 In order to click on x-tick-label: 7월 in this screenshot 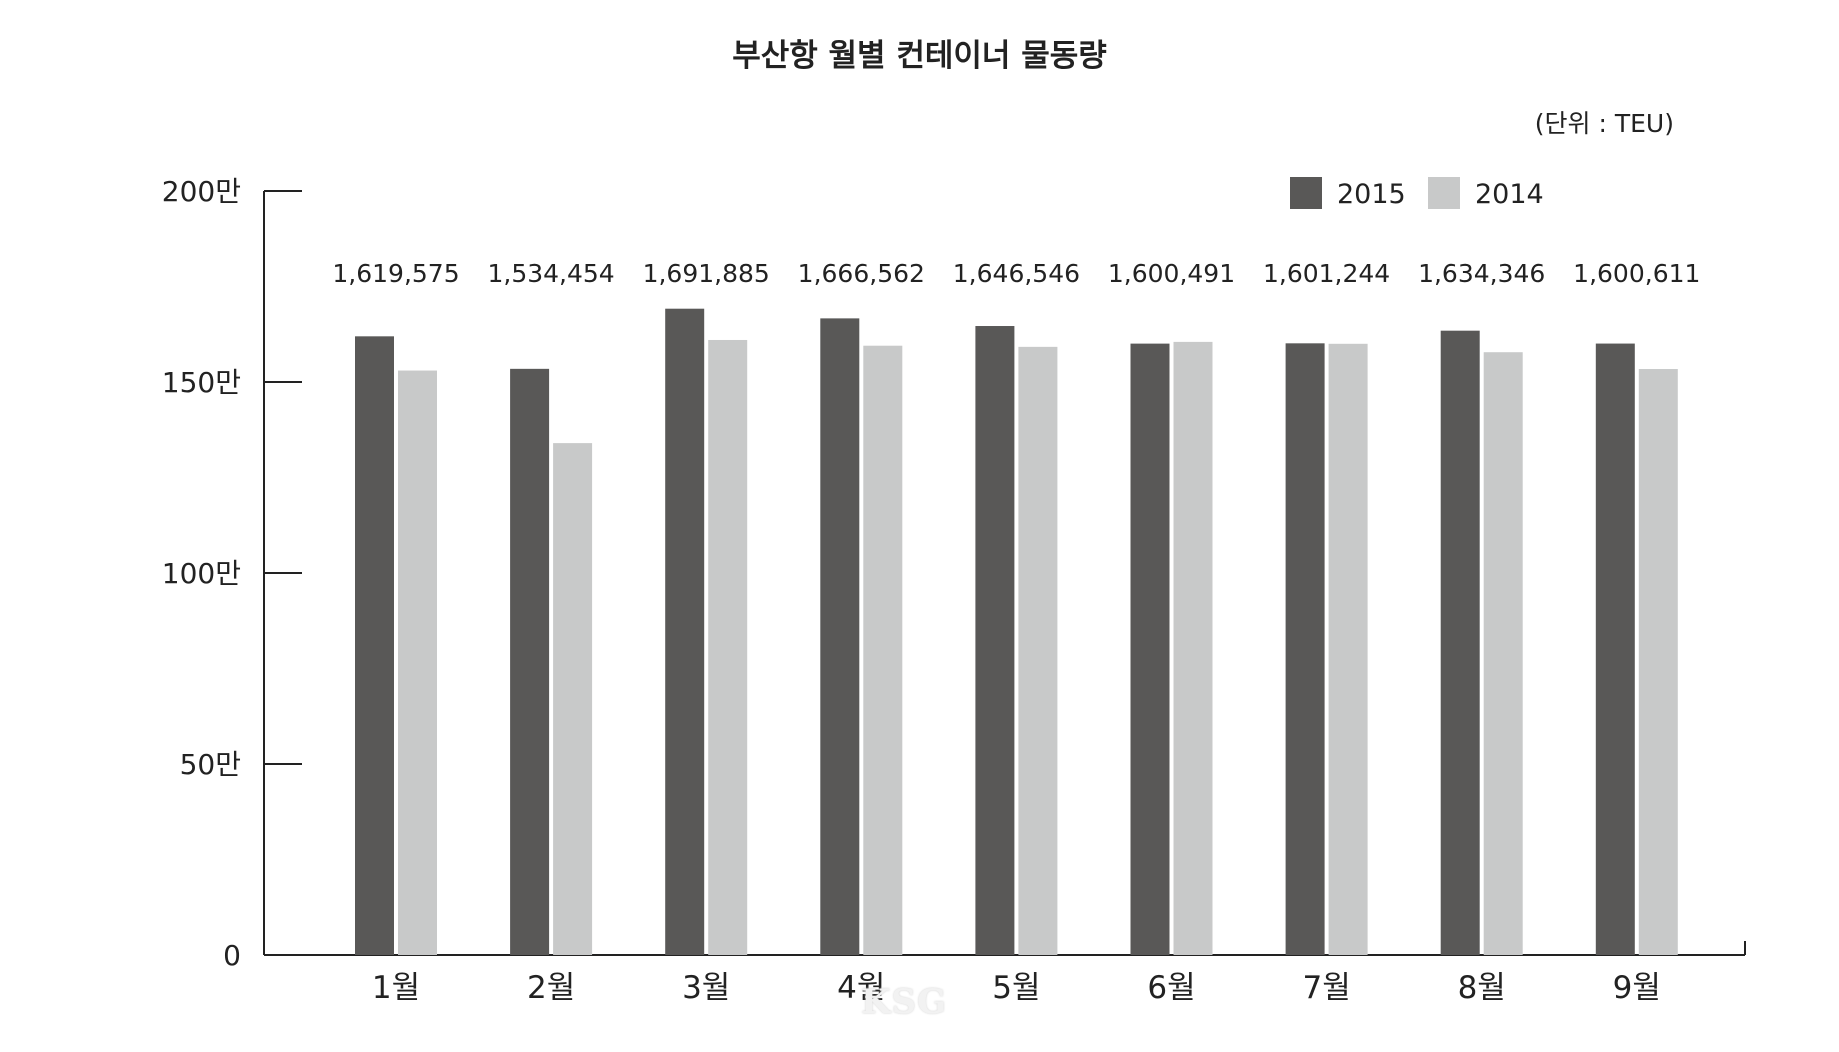, I will do `click(1326, 988)`.